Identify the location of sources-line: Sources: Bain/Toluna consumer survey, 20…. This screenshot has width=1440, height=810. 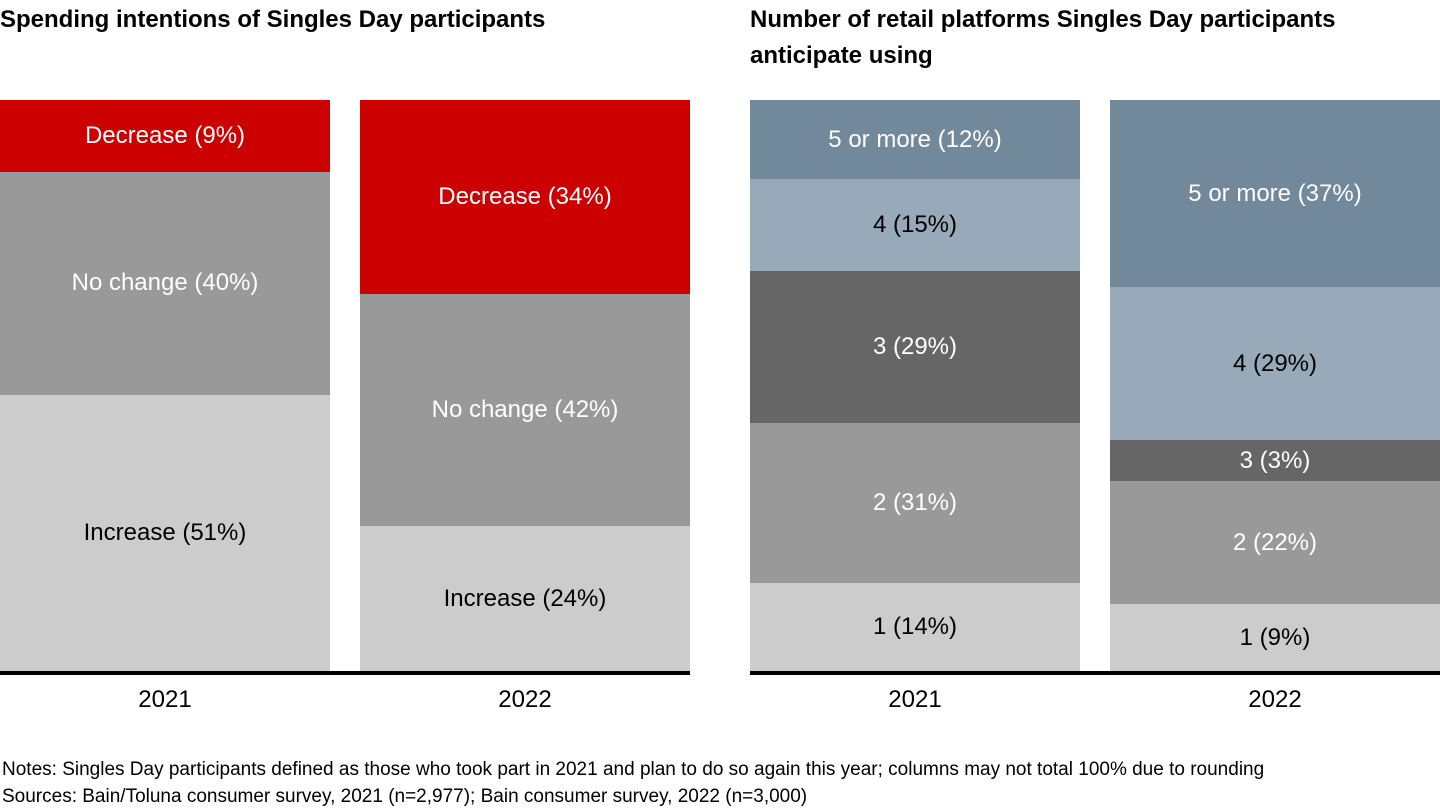
(405, 796).